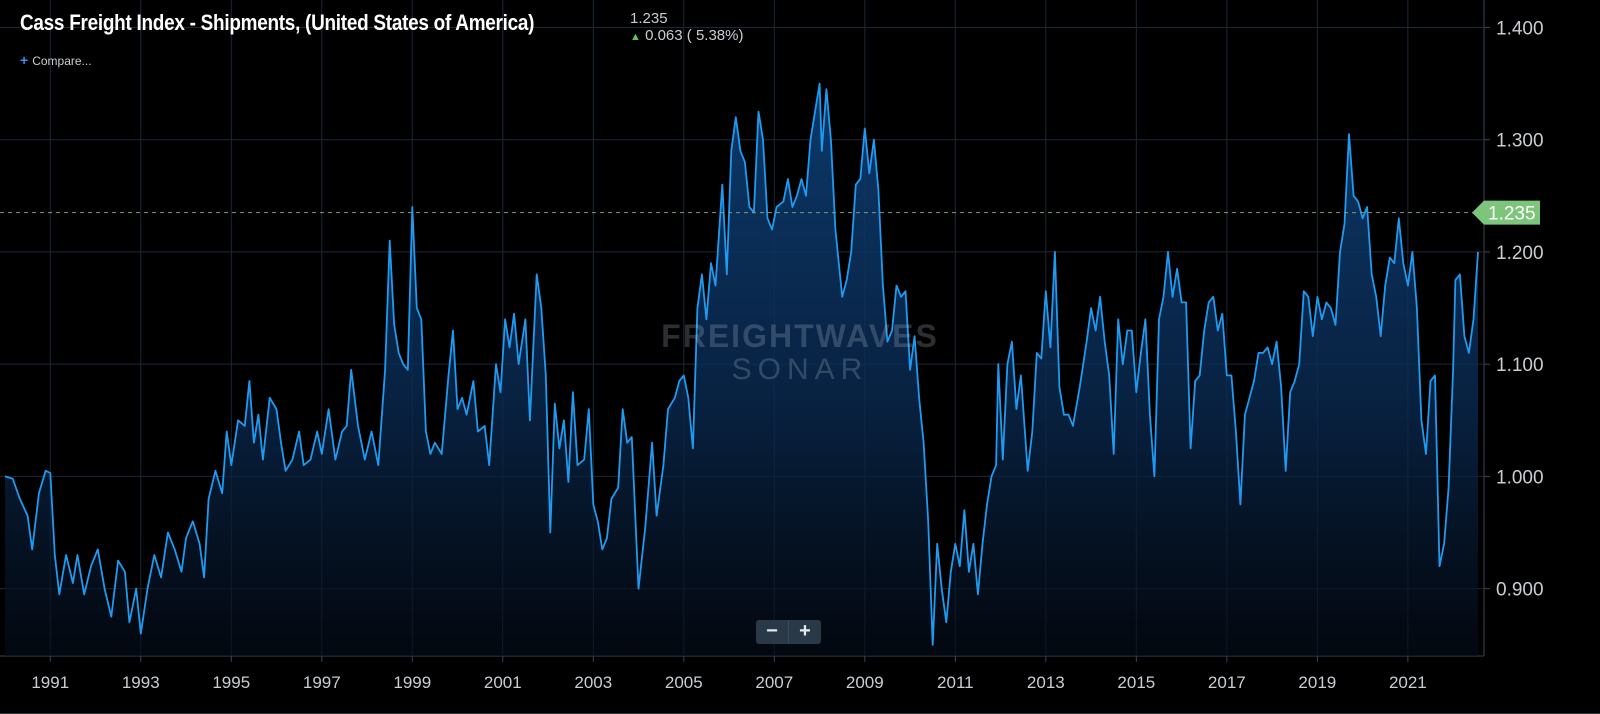 The image size is (1600, 714). Describe the element at coordinates (772, 631) in the screenshot. I see `zoom-out-button: −` at that location.